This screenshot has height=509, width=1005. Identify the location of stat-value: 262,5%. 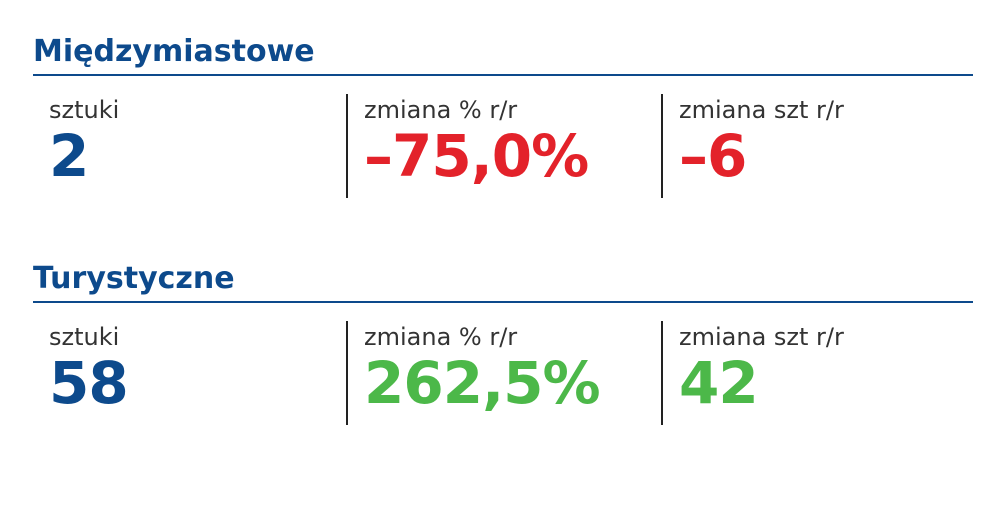
(482, 383).